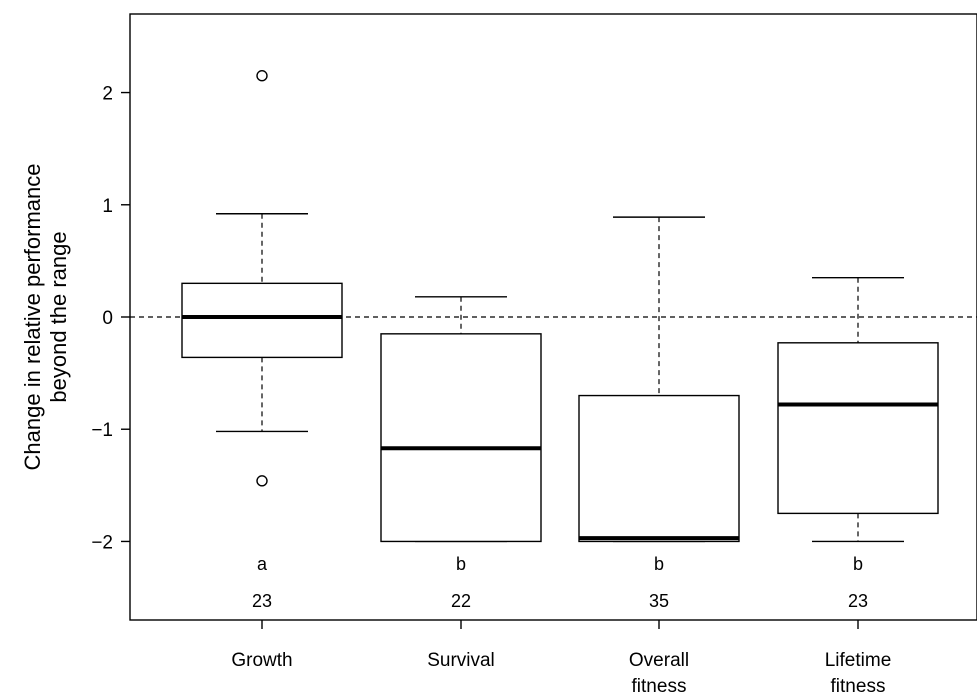 The height and width of the screenshot is (698, 977). Describe the element at coordinates (107, 206) in the screenshot. I see `y-tick-label: 1` at that location.